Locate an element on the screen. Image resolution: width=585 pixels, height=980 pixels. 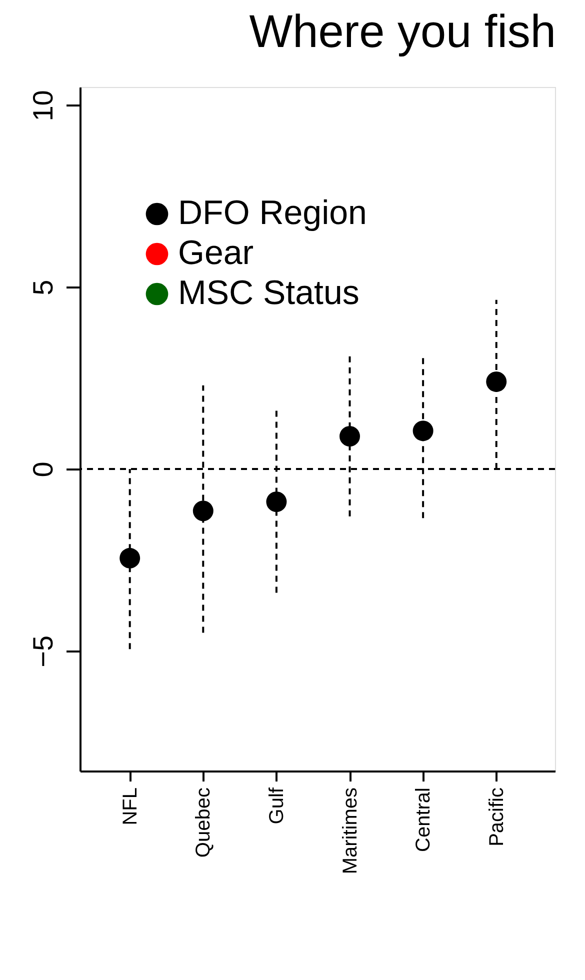
x-tick-label: Quebec is located at coordinates (203, 823).